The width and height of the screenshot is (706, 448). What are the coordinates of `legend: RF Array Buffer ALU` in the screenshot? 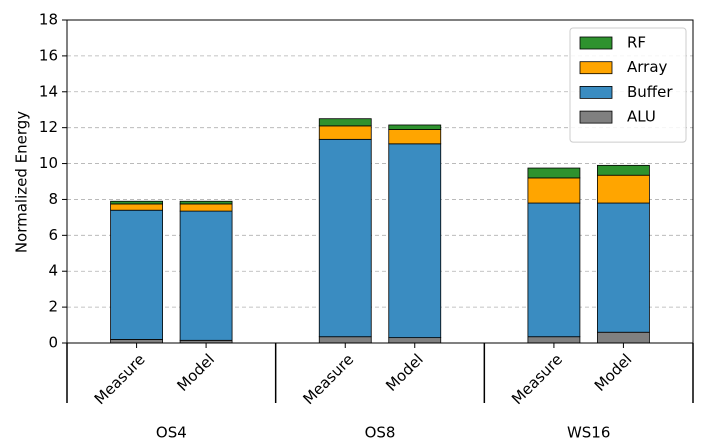 It's located at (628, 85).